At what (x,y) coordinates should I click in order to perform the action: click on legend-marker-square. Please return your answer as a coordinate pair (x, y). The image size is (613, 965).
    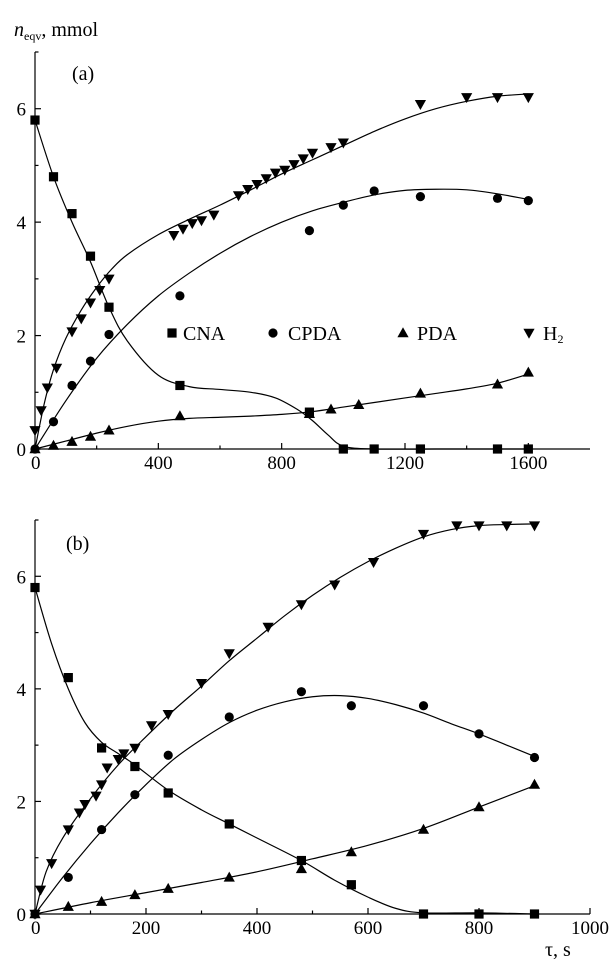
    Looking at the image, I should click on (172, 333).